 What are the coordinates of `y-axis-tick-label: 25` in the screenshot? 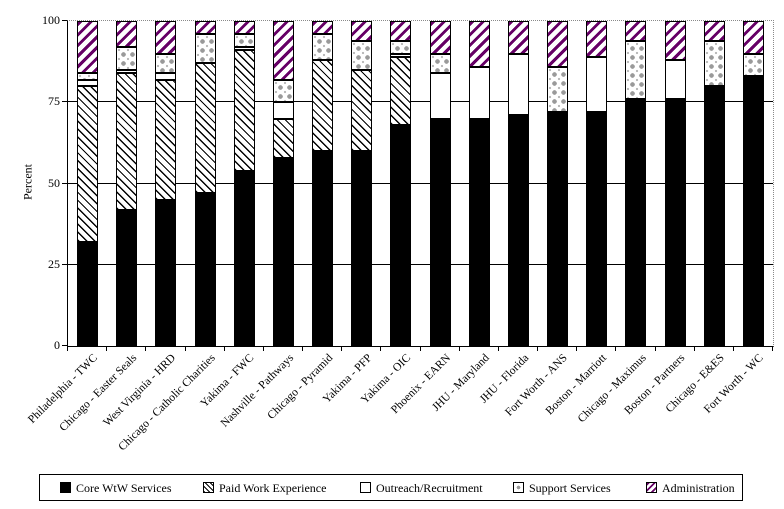 It's located at (54, 263).